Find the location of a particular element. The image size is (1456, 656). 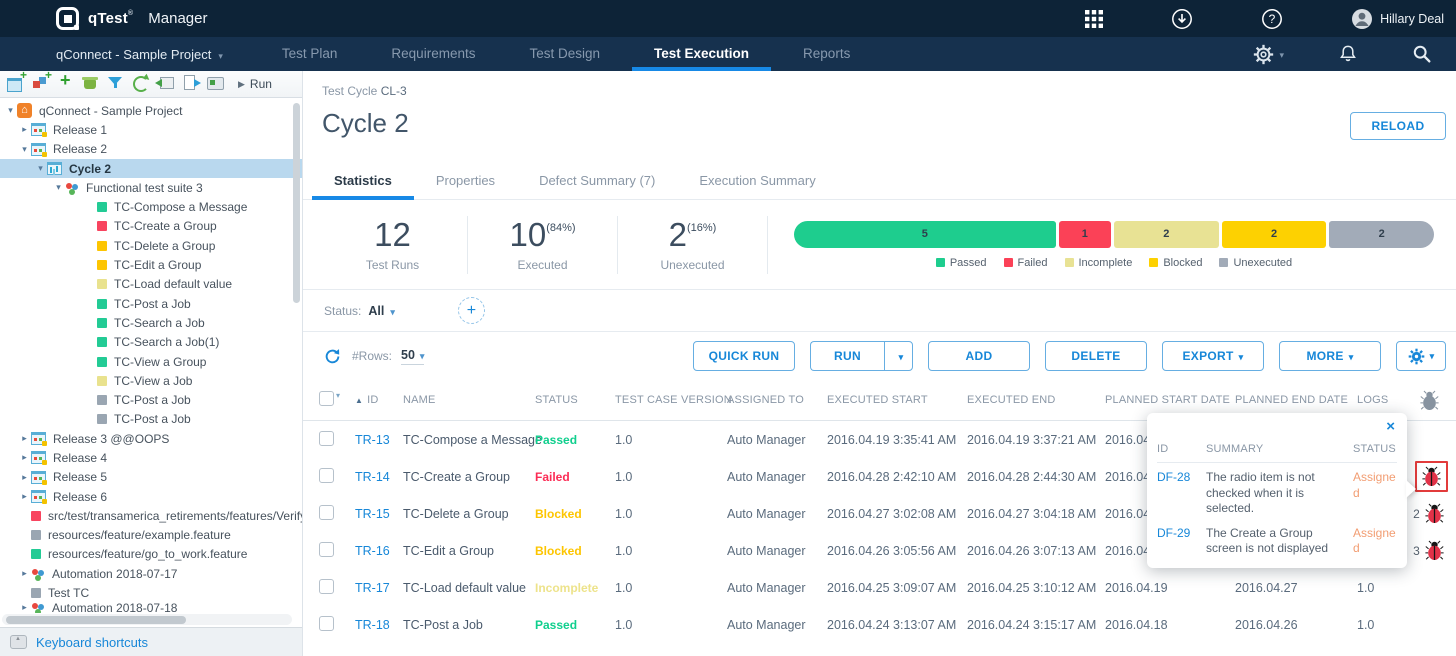

defect-id-link: DF-29 is located at coordinates (1174, 532).